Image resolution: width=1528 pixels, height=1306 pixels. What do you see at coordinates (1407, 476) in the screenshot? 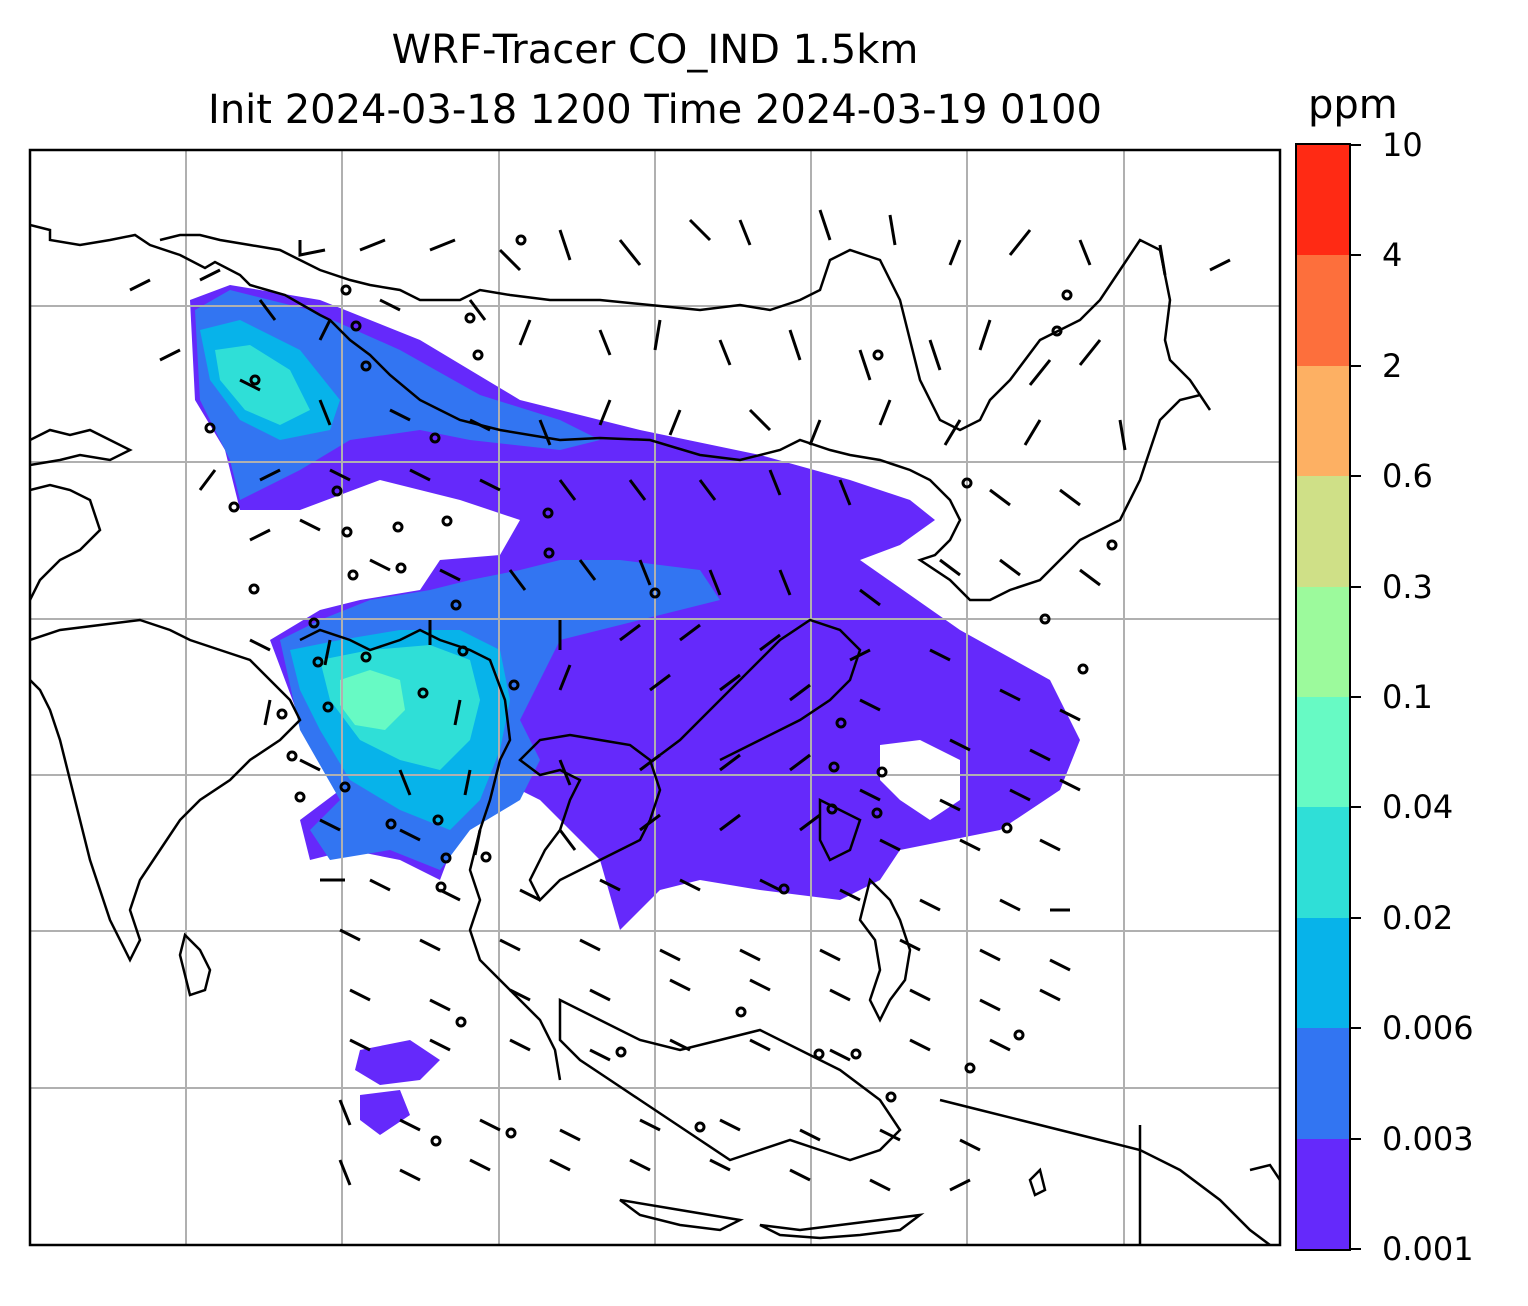
I see `colorbar-tick-label: 0.6` at bounding box center [1407, 476].